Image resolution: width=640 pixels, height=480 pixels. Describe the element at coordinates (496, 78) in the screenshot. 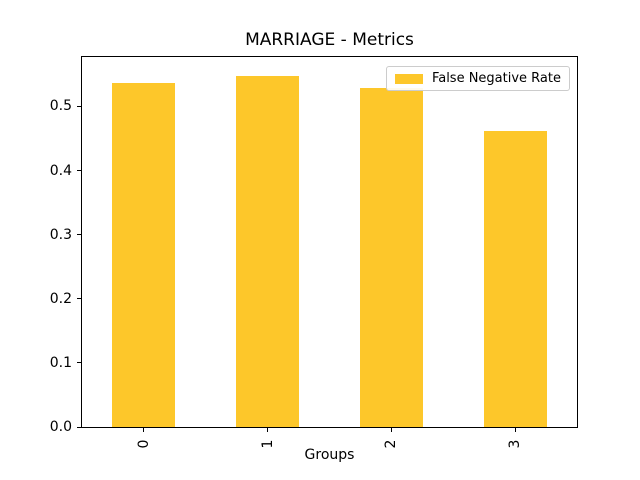

I see `legend-entry-label: False Negative Rate` at that location.